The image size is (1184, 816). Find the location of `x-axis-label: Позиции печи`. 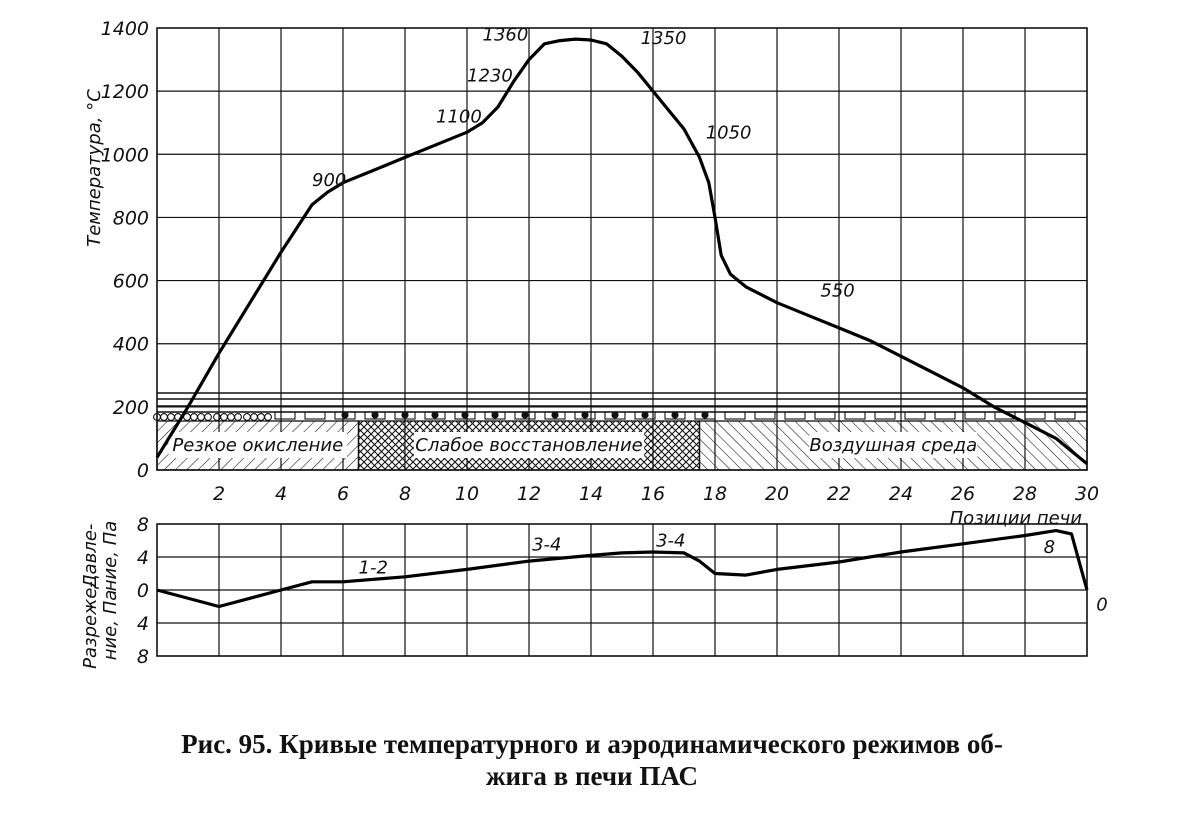

x-axis-label: Позиции печи is located at coordinates (1016, 518).